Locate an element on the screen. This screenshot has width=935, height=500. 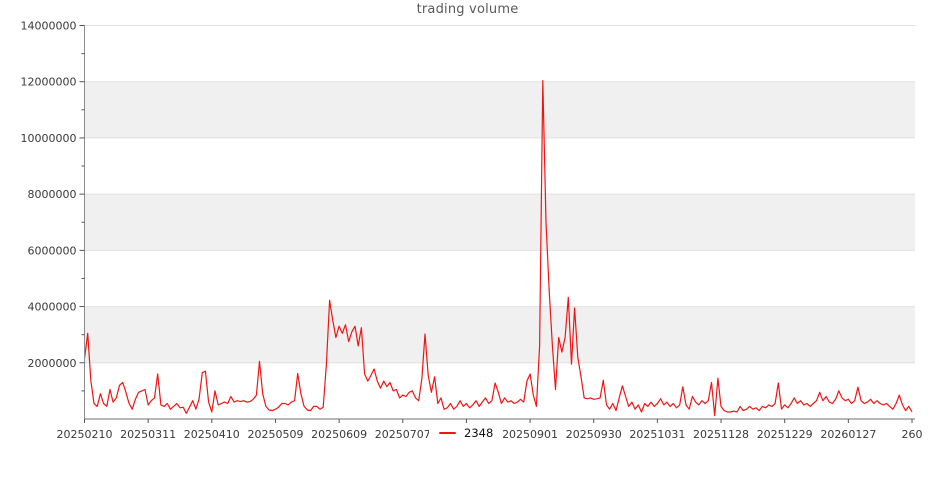
x-tick-label: 20250901 is located at coordinates (530, 434).